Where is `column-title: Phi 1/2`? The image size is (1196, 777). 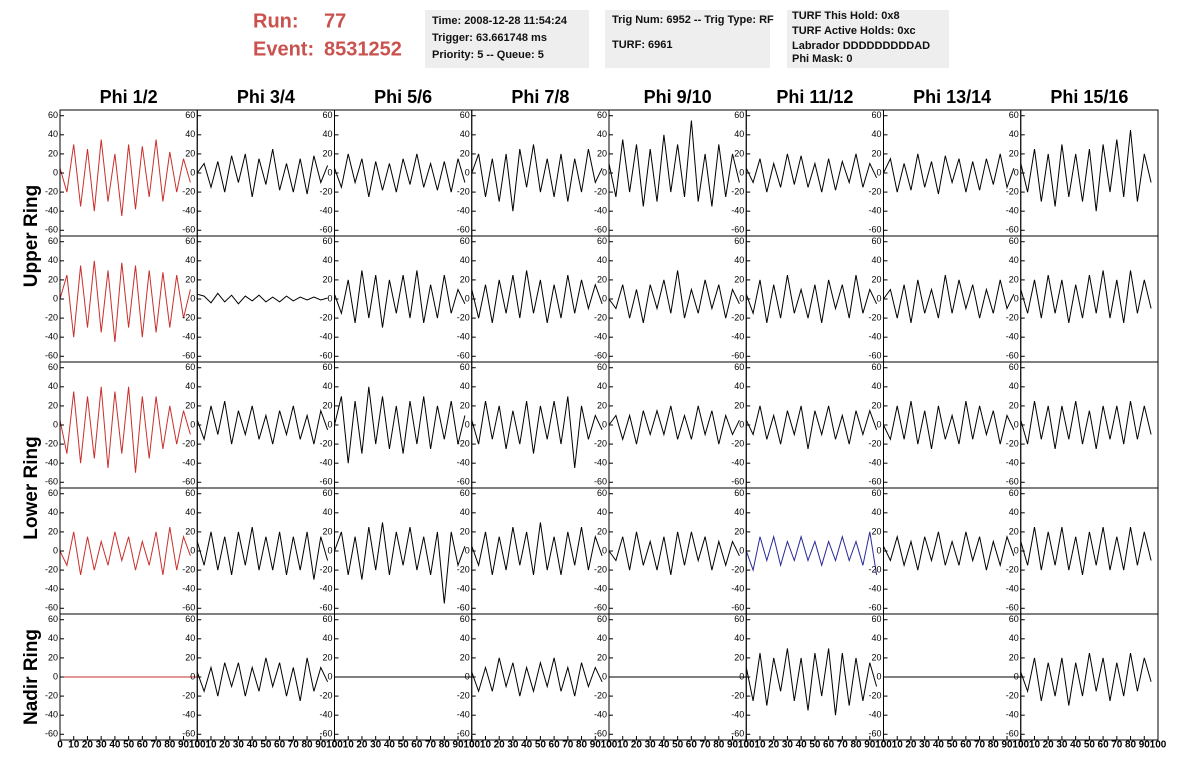
column-title: Phi 1/2 is located at coordinates (129, 97).